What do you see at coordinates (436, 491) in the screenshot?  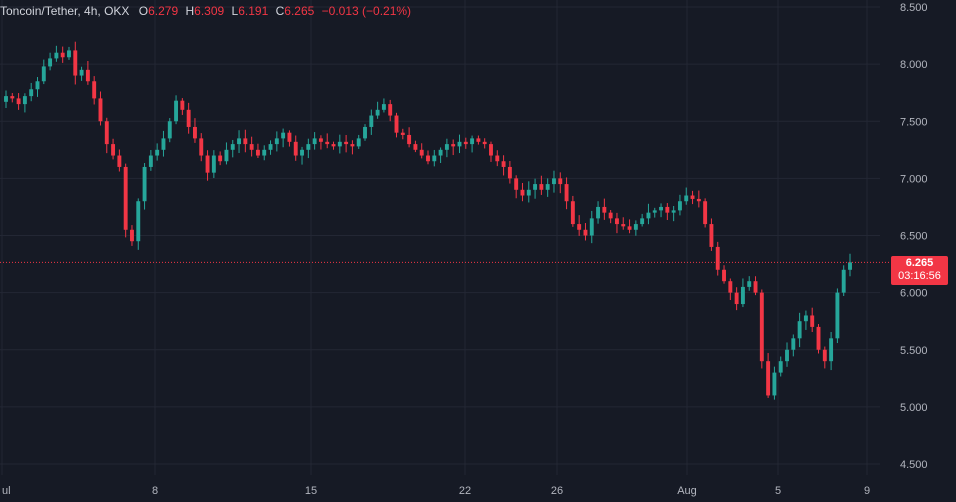 I see `time-axis: ul 8 15 22 26 Aug 5 9` at bounding box center [436, 491].